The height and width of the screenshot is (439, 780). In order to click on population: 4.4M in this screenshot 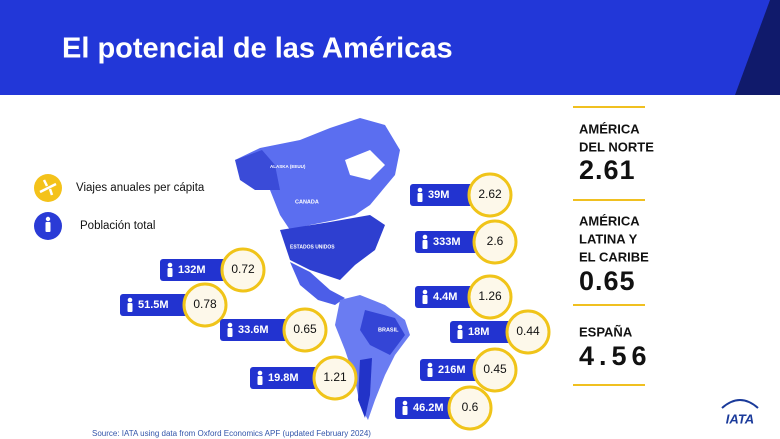, I will do `click(445, 297)`.